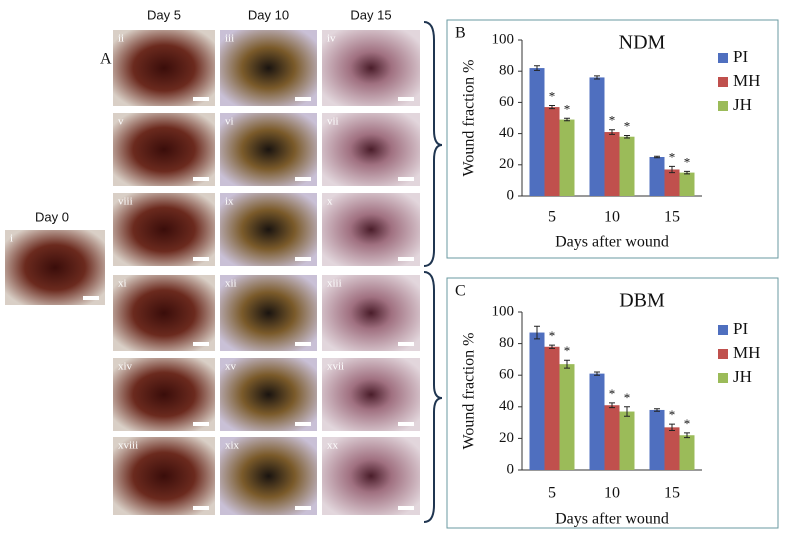 This screenshot has width=789, height=533. Describe the element at coordinates (122, 284) in the screenshot. I see `photo-label: xi` at that location.